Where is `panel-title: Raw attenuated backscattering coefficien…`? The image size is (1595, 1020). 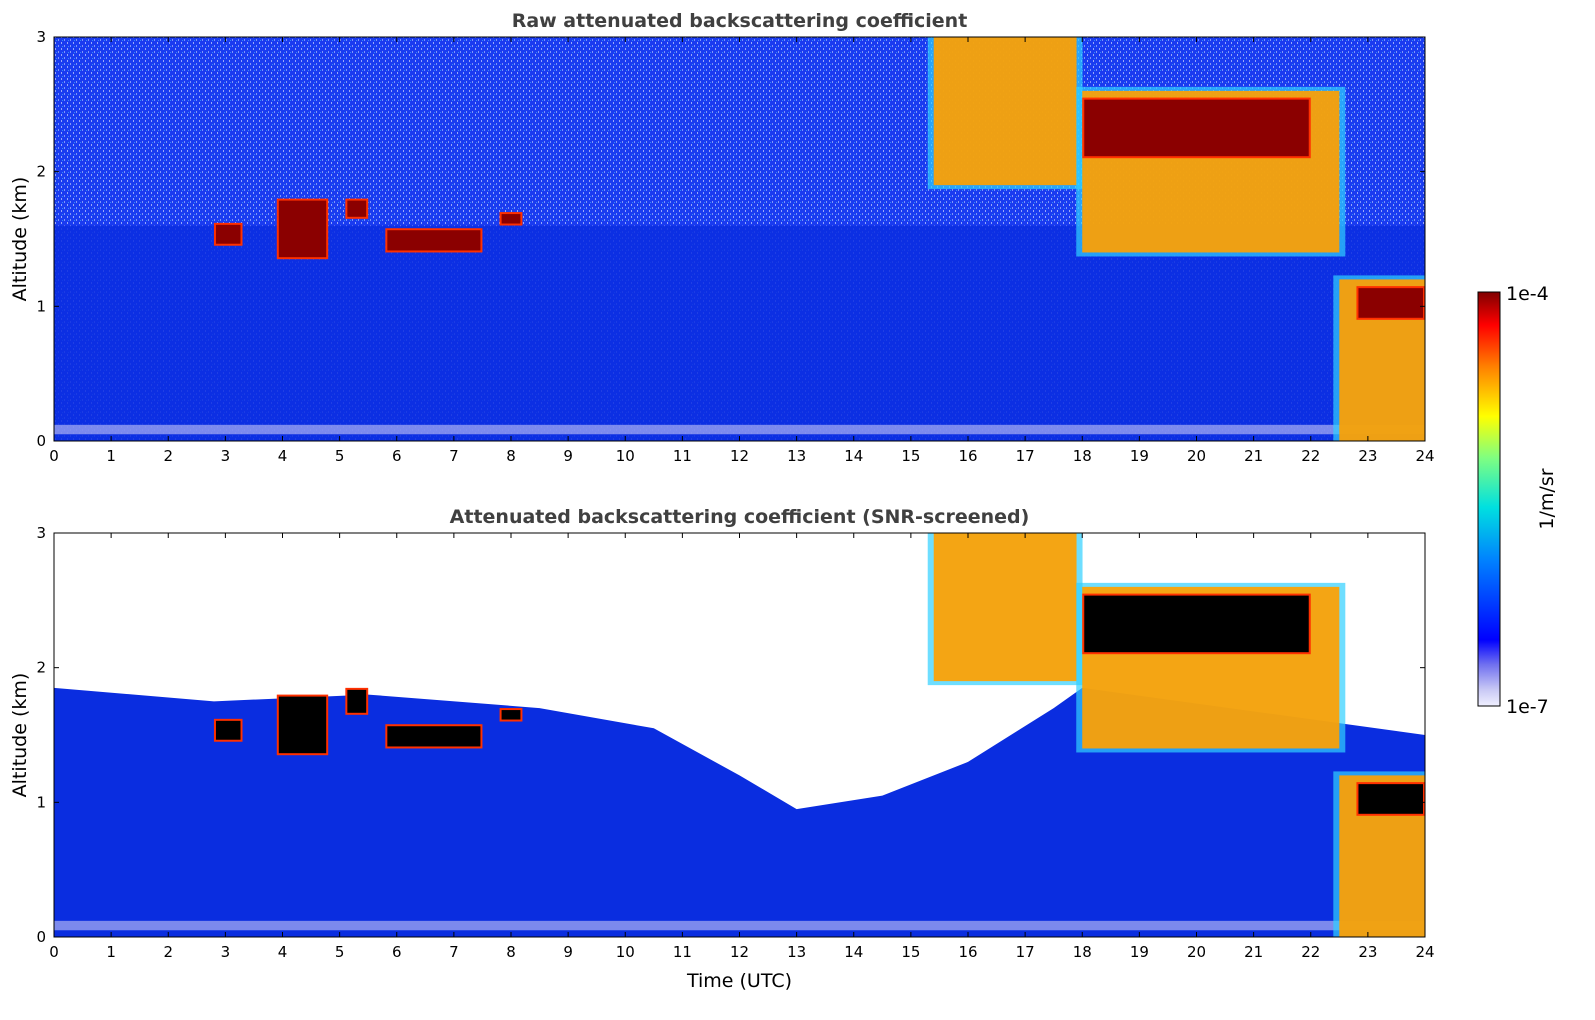 panel-title: Raw attenuated backscattering coefficien… is located at coordinates (740, 21).